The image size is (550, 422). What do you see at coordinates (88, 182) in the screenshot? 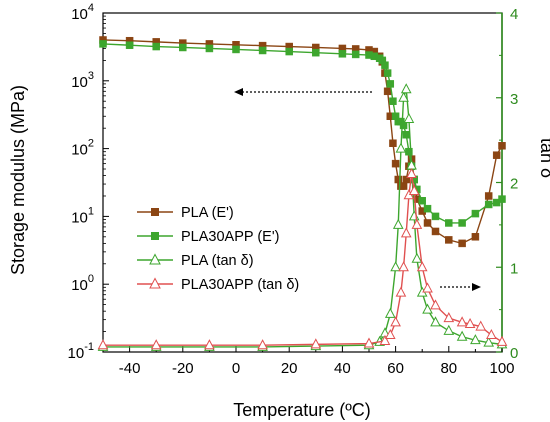
I see `left-axis: 10⁻¹ 10⁰ 10¹ 10² 10³ 10⁴` at bounding box center [88, 182].